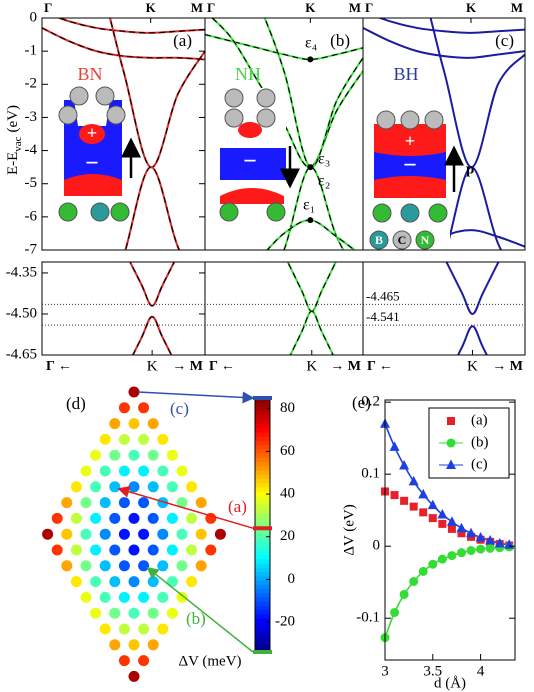 The height and width of the screenshot is (692, 534). I want to click on legend-label: (a), so click(479, 420).